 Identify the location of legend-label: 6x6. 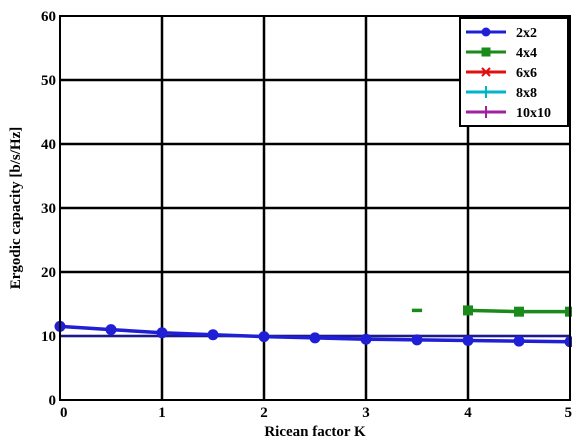
(526, 73).